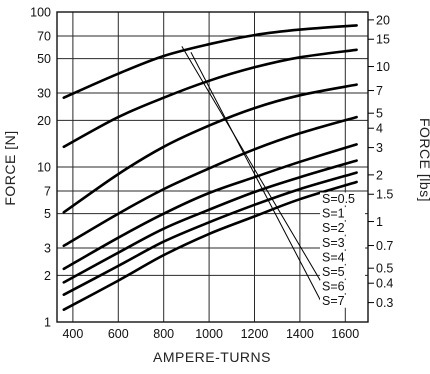 The image size is (430, 374). What do you see at coordinates (333, 257) in the screenshot?
I see `series-label: S=4` at bounding box center [333, 257].